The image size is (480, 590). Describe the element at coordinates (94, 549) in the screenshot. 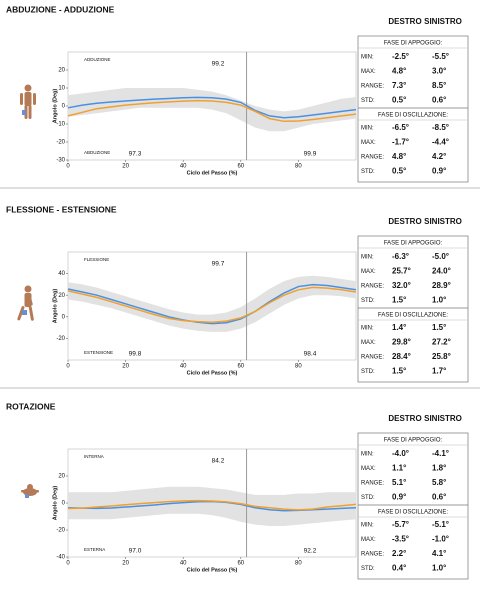

I see `annotation: ESTERNA` at that location.